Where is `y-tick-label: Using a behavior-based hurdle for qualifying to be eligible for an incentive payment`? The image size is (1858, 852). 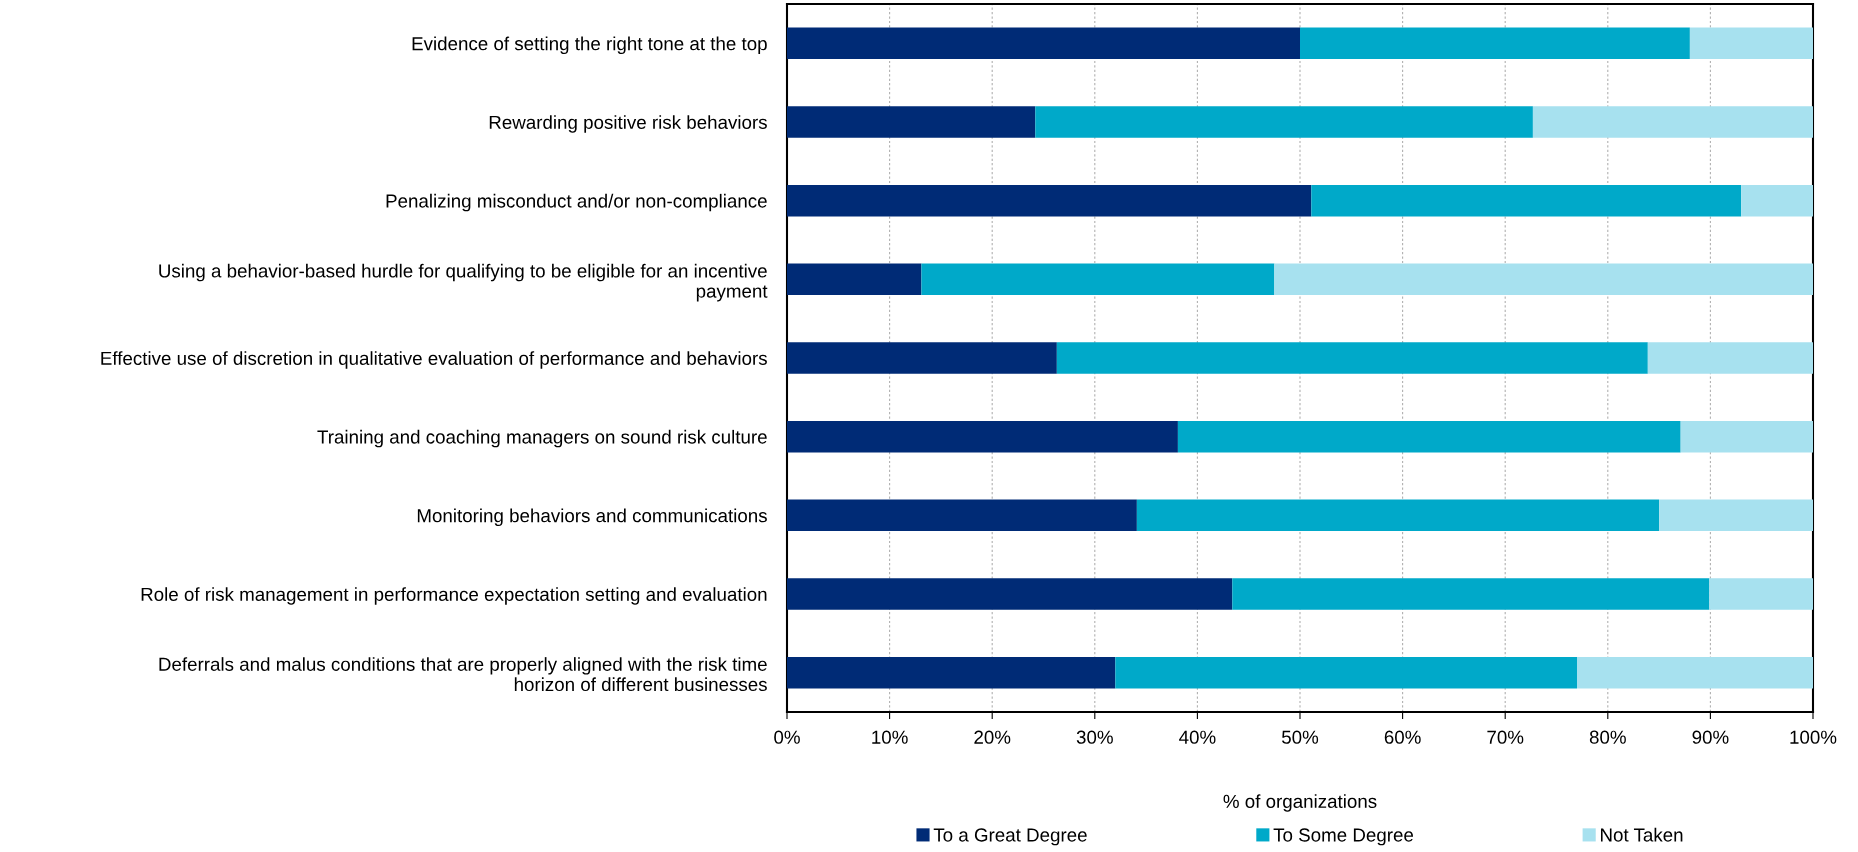 y-tick-label: Using a behavior-based hurdle for qualifying to be eligible for an incentive payment is located at coordinates (463, 282).